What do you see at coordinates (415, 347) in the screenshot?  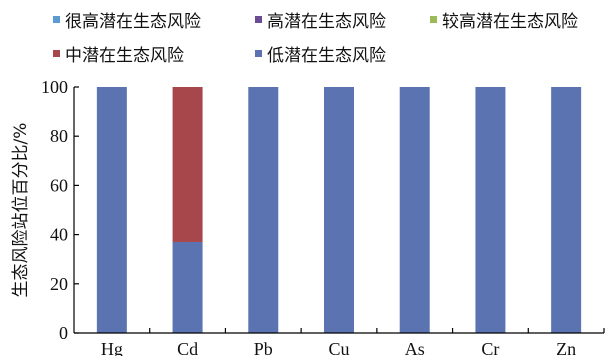 I see `x-tick-label: As` at bounding box center [415, 347].